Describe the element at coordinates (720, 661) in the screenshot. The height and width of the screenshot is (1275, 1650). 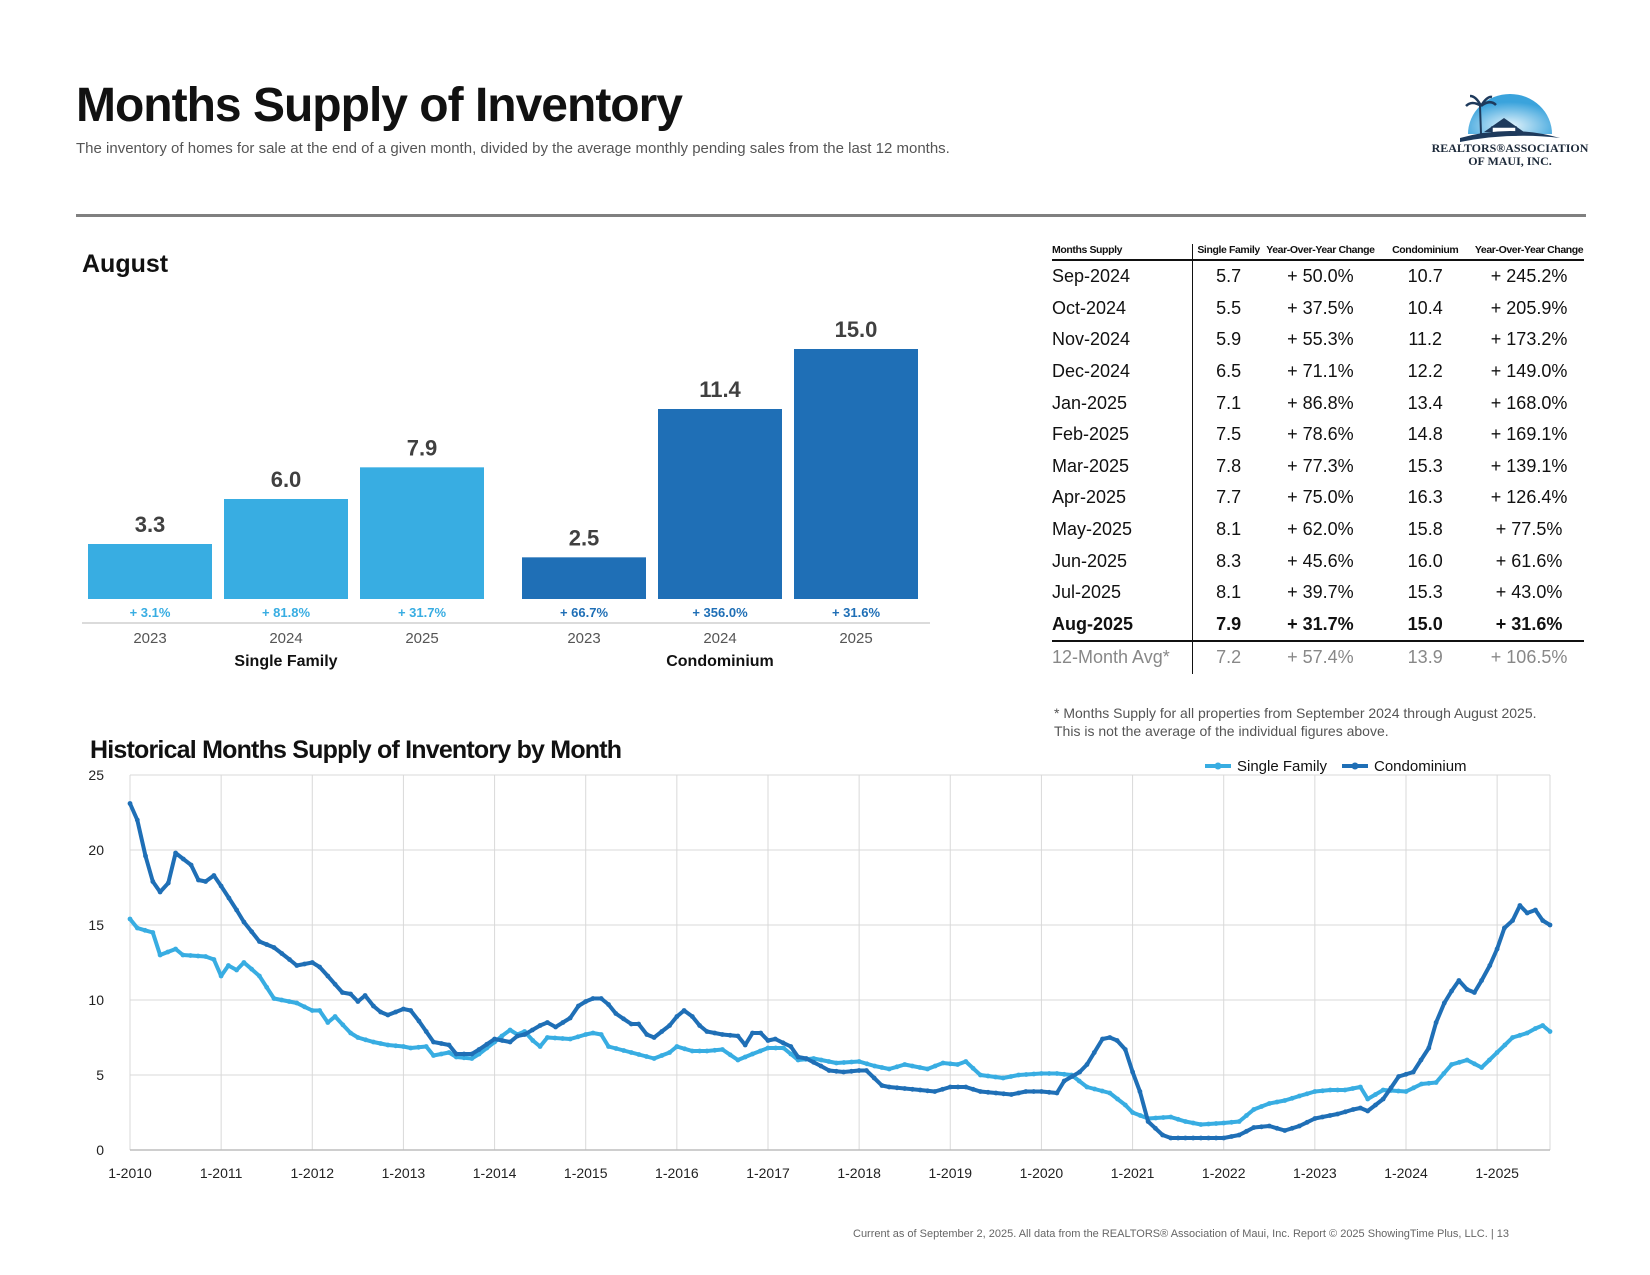
I see `bar-group-label: Condominium` at that location.